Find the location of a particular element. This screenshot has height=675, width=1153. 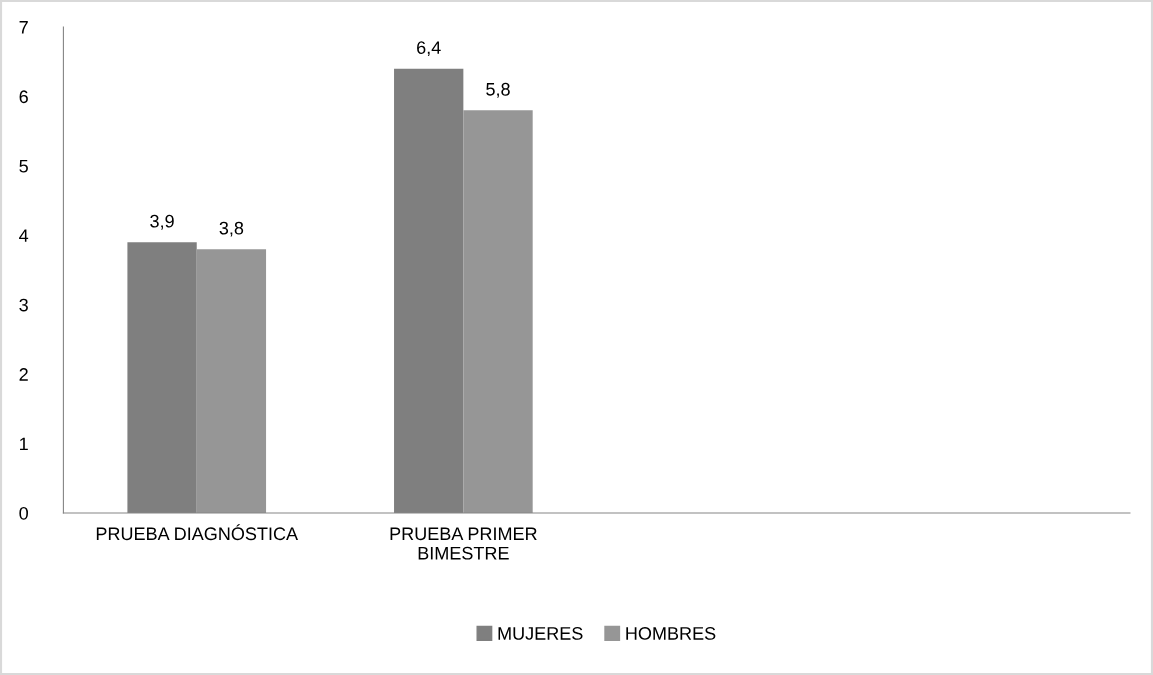

y-tick-label: 2 is located at coordinates (23, 374).